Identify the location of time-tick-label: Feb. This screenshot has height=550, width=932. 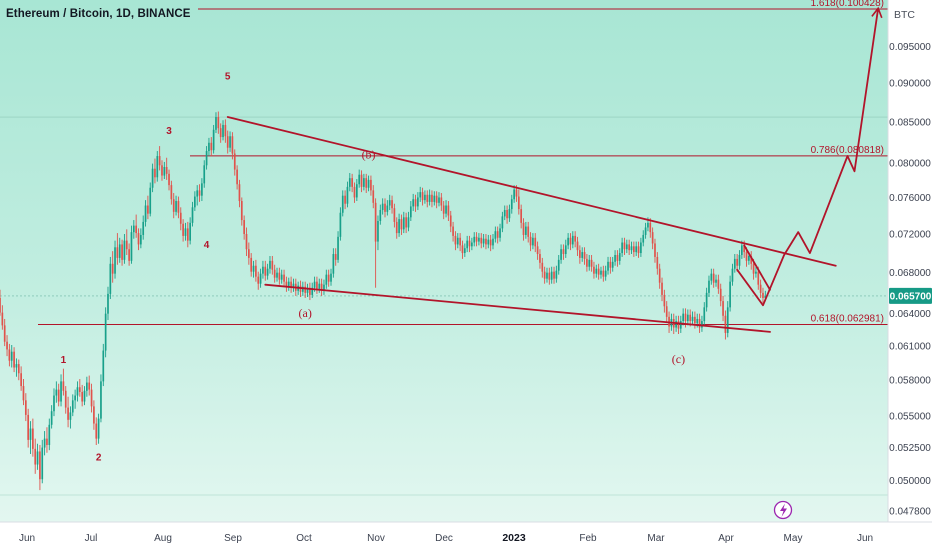
(588, 538).